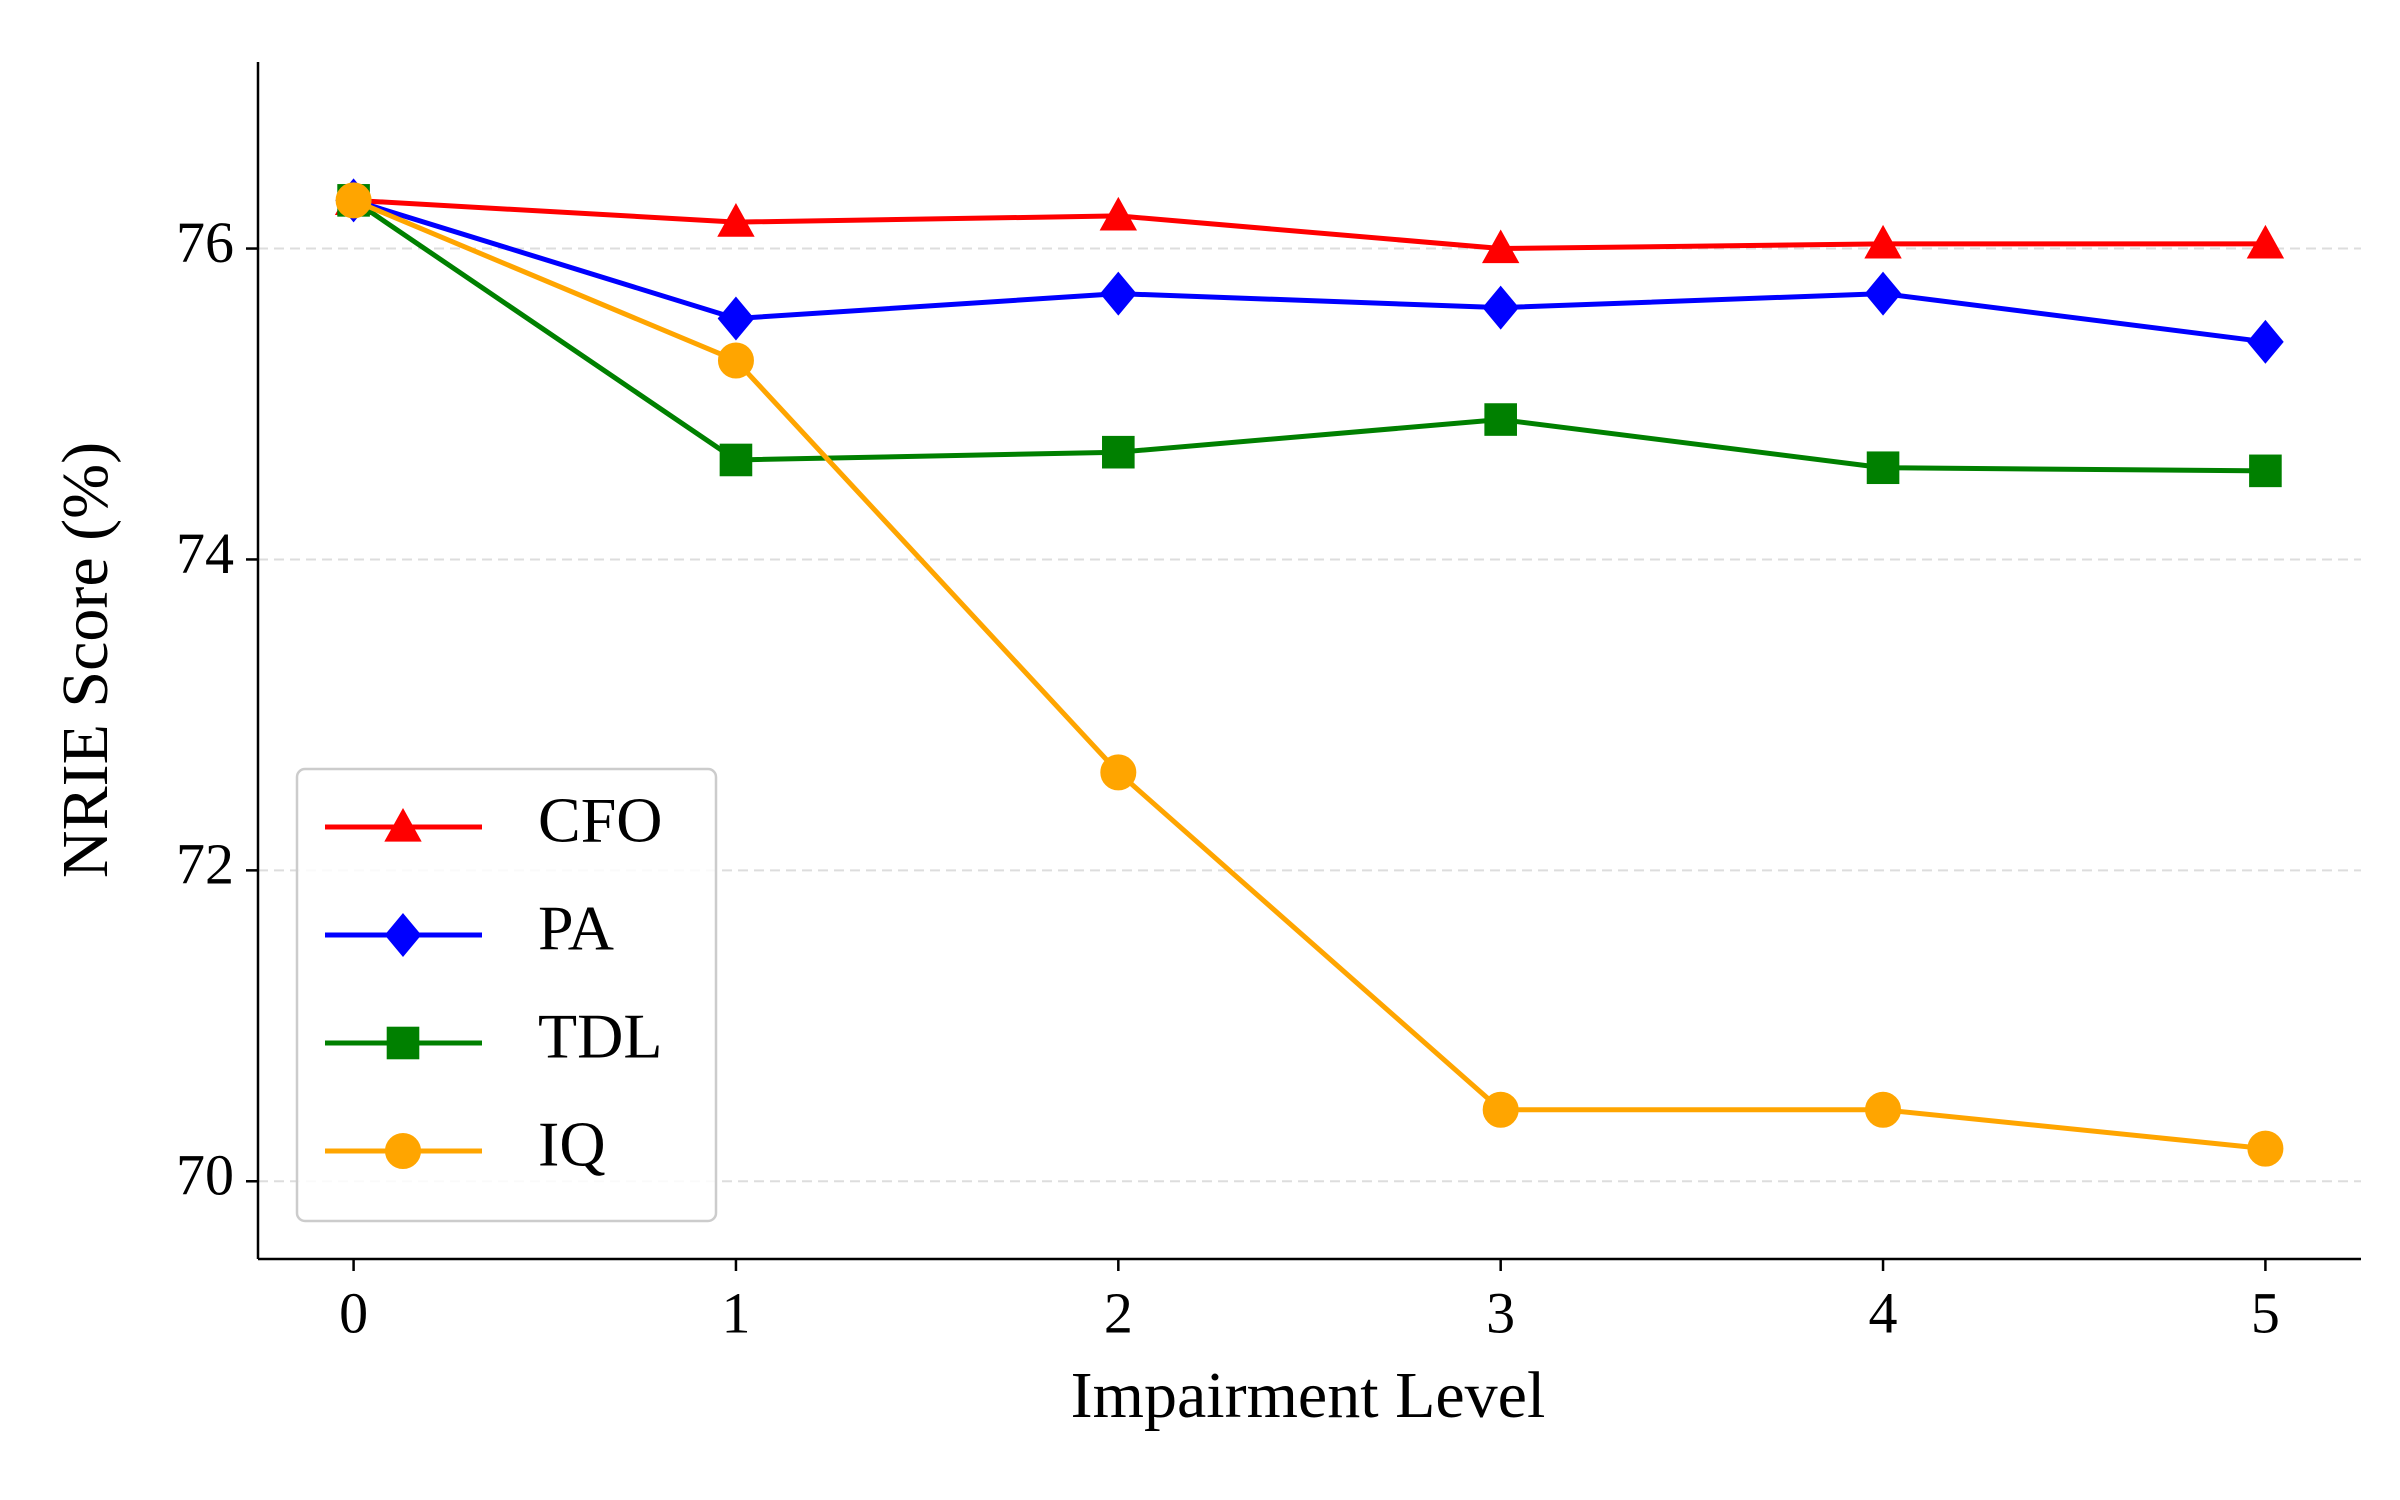 Image resolution: width=2400 pixels, height=1500 pixels. I want to click on legend-label: CFO, so click(600, 820).